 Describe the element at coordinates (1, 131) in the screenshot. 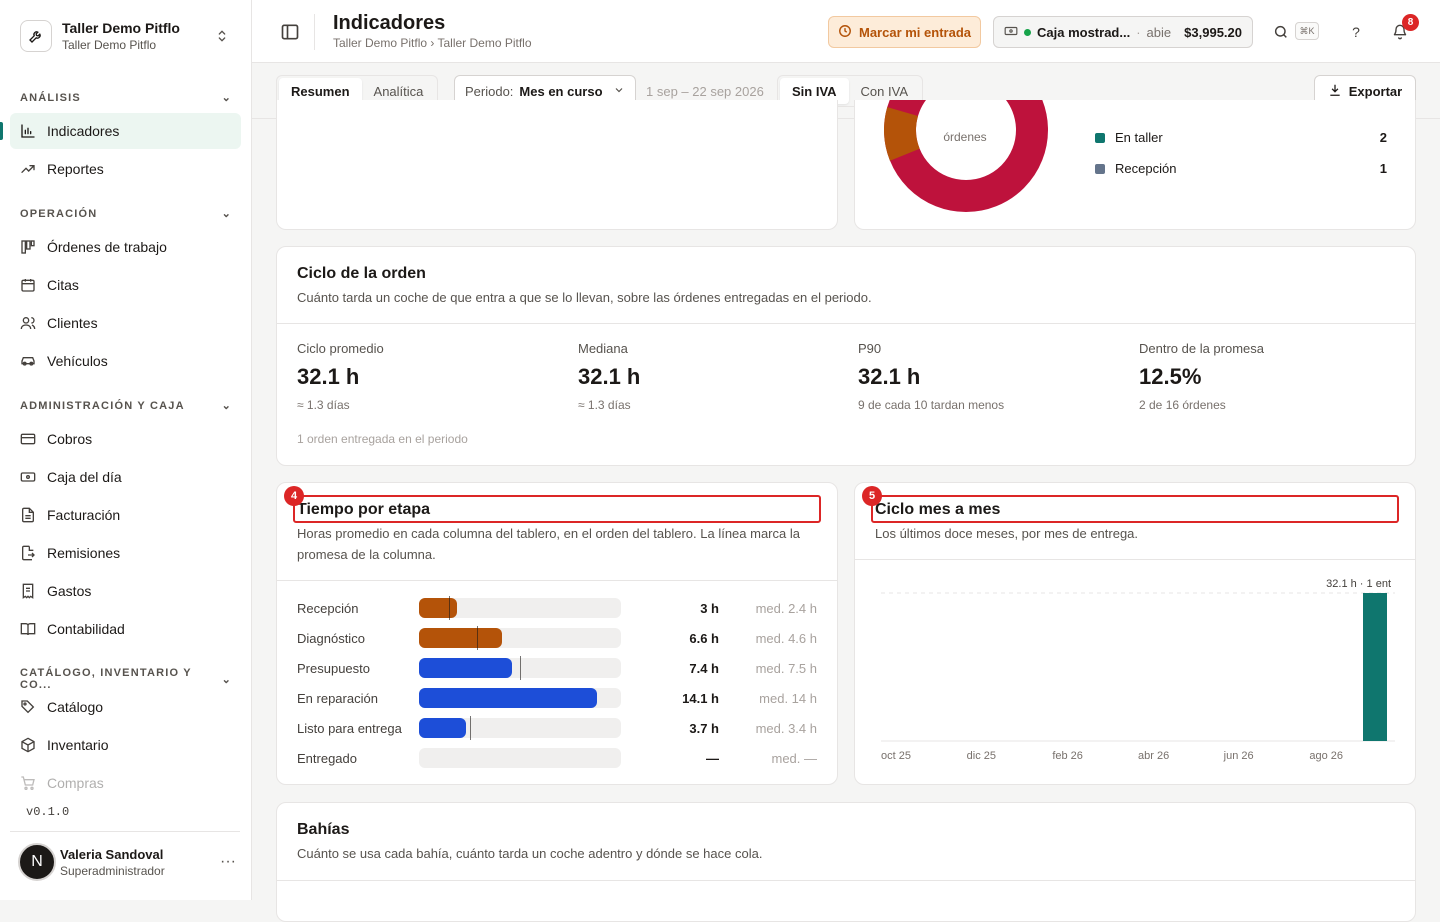

I see `active-indicator` at that location.